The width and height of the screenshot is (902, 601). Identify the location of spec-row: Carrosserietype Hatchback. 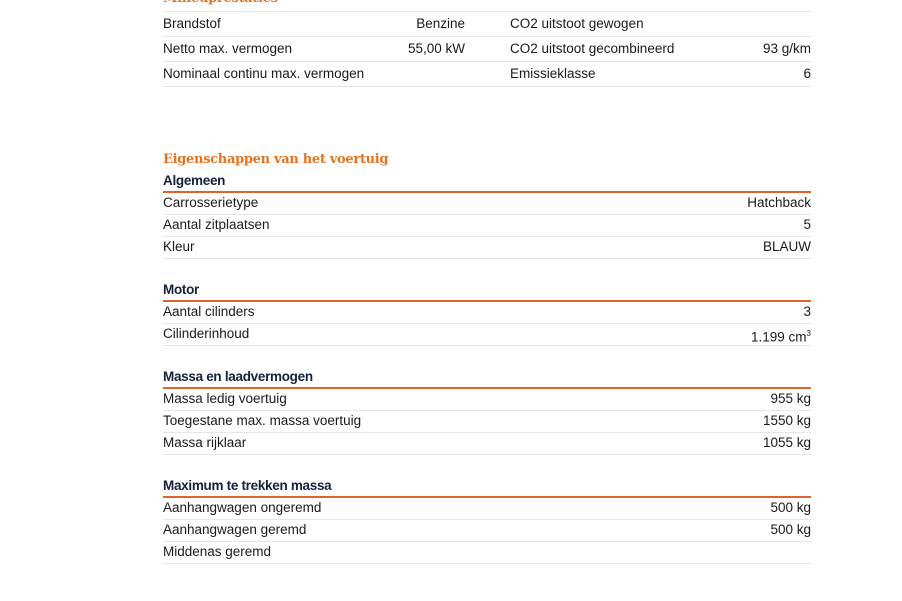
(487, 204).